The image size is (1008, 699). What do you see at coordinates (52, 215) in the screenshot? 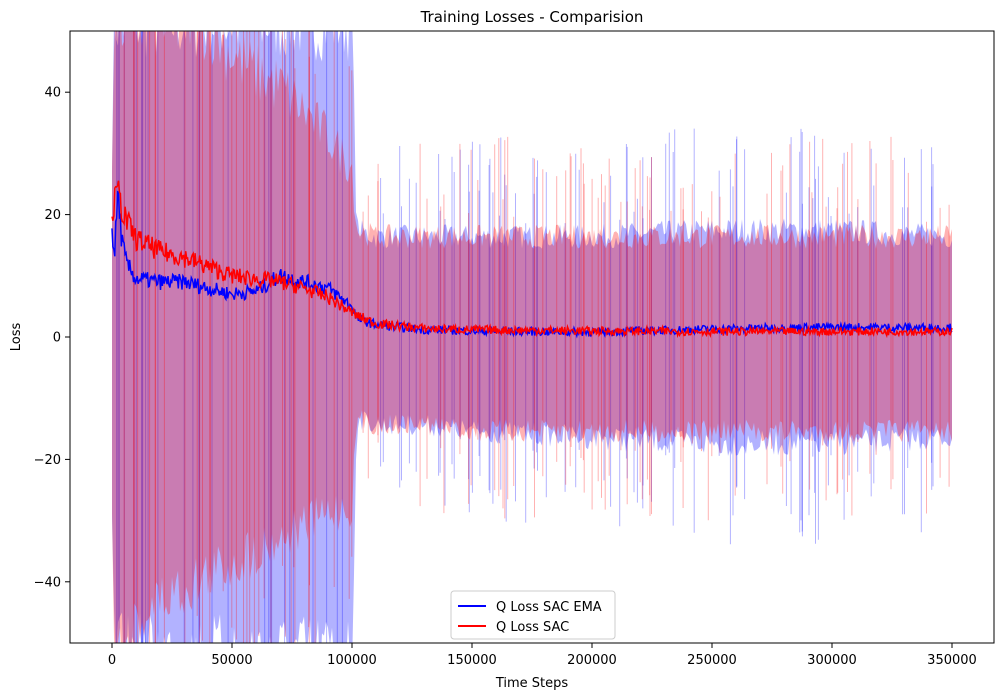
I see `y-tick-label: 20` at bounding box center [52, 215].